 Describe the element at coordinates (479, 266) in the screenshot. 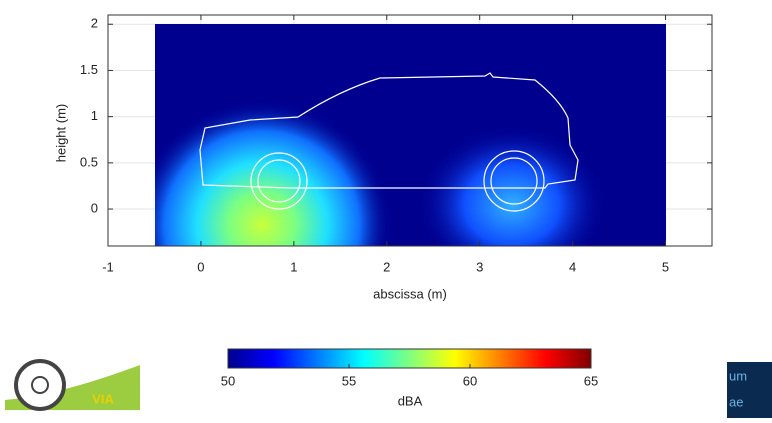

I see `x-tick-label: 3` at that location.